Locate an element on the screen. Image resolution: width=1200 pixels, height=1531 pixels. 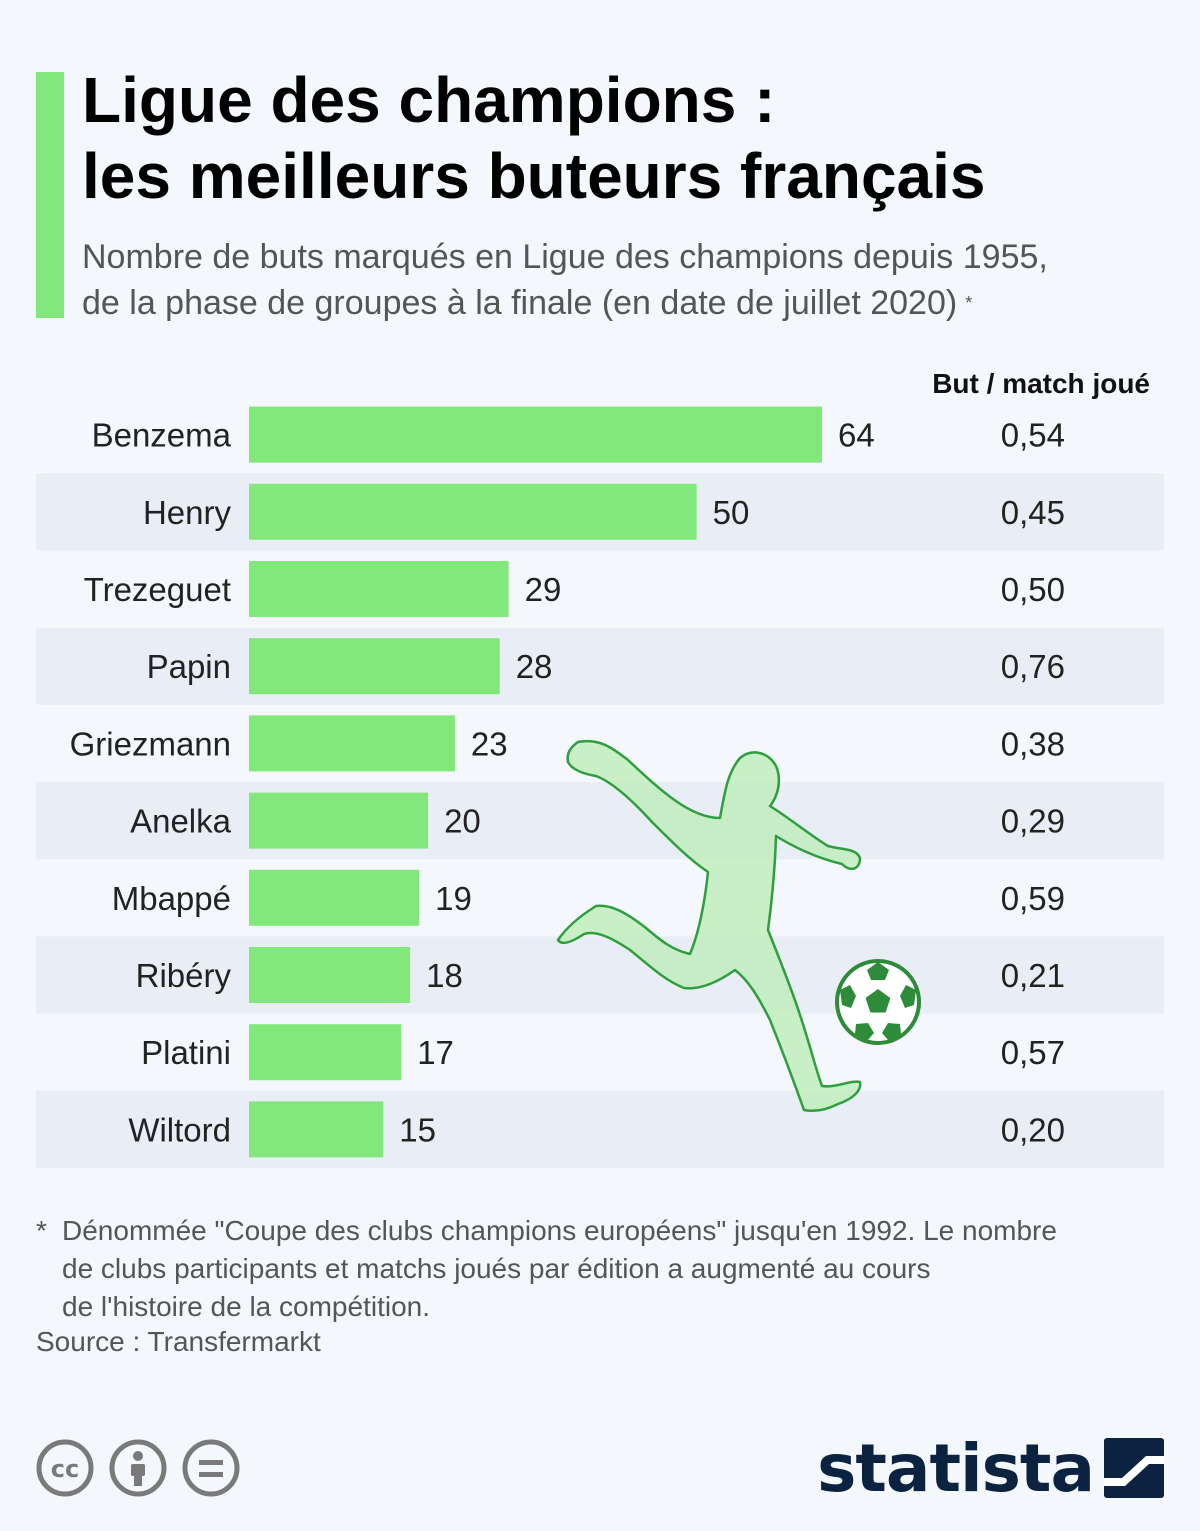
footballer-silhouette-icon is located at coordinates (709, 925).